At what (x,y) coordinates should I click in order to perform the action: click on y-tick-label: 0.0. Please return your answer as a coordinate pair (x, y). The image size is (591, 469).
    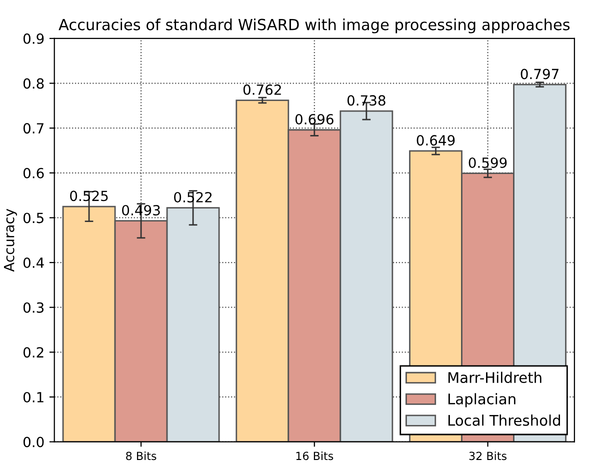
    Looking at the image, I should click on (33, 442).